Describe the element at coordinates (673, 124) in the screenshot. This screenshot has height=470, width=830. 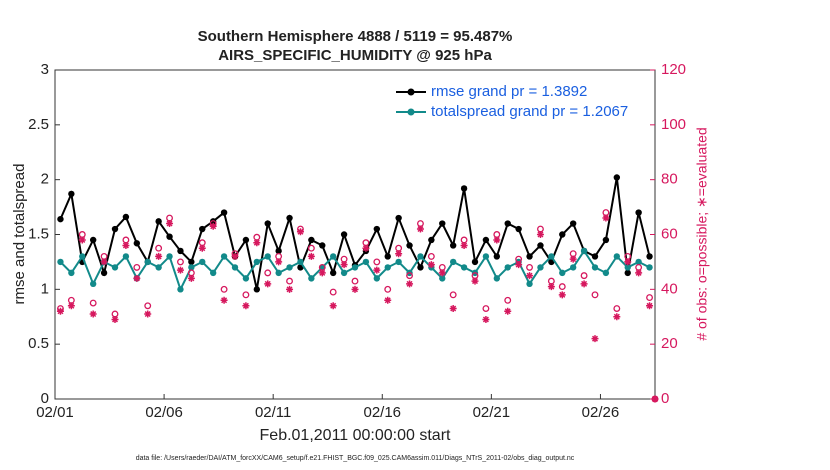
I see `y2-tick-label: 100` at that location.